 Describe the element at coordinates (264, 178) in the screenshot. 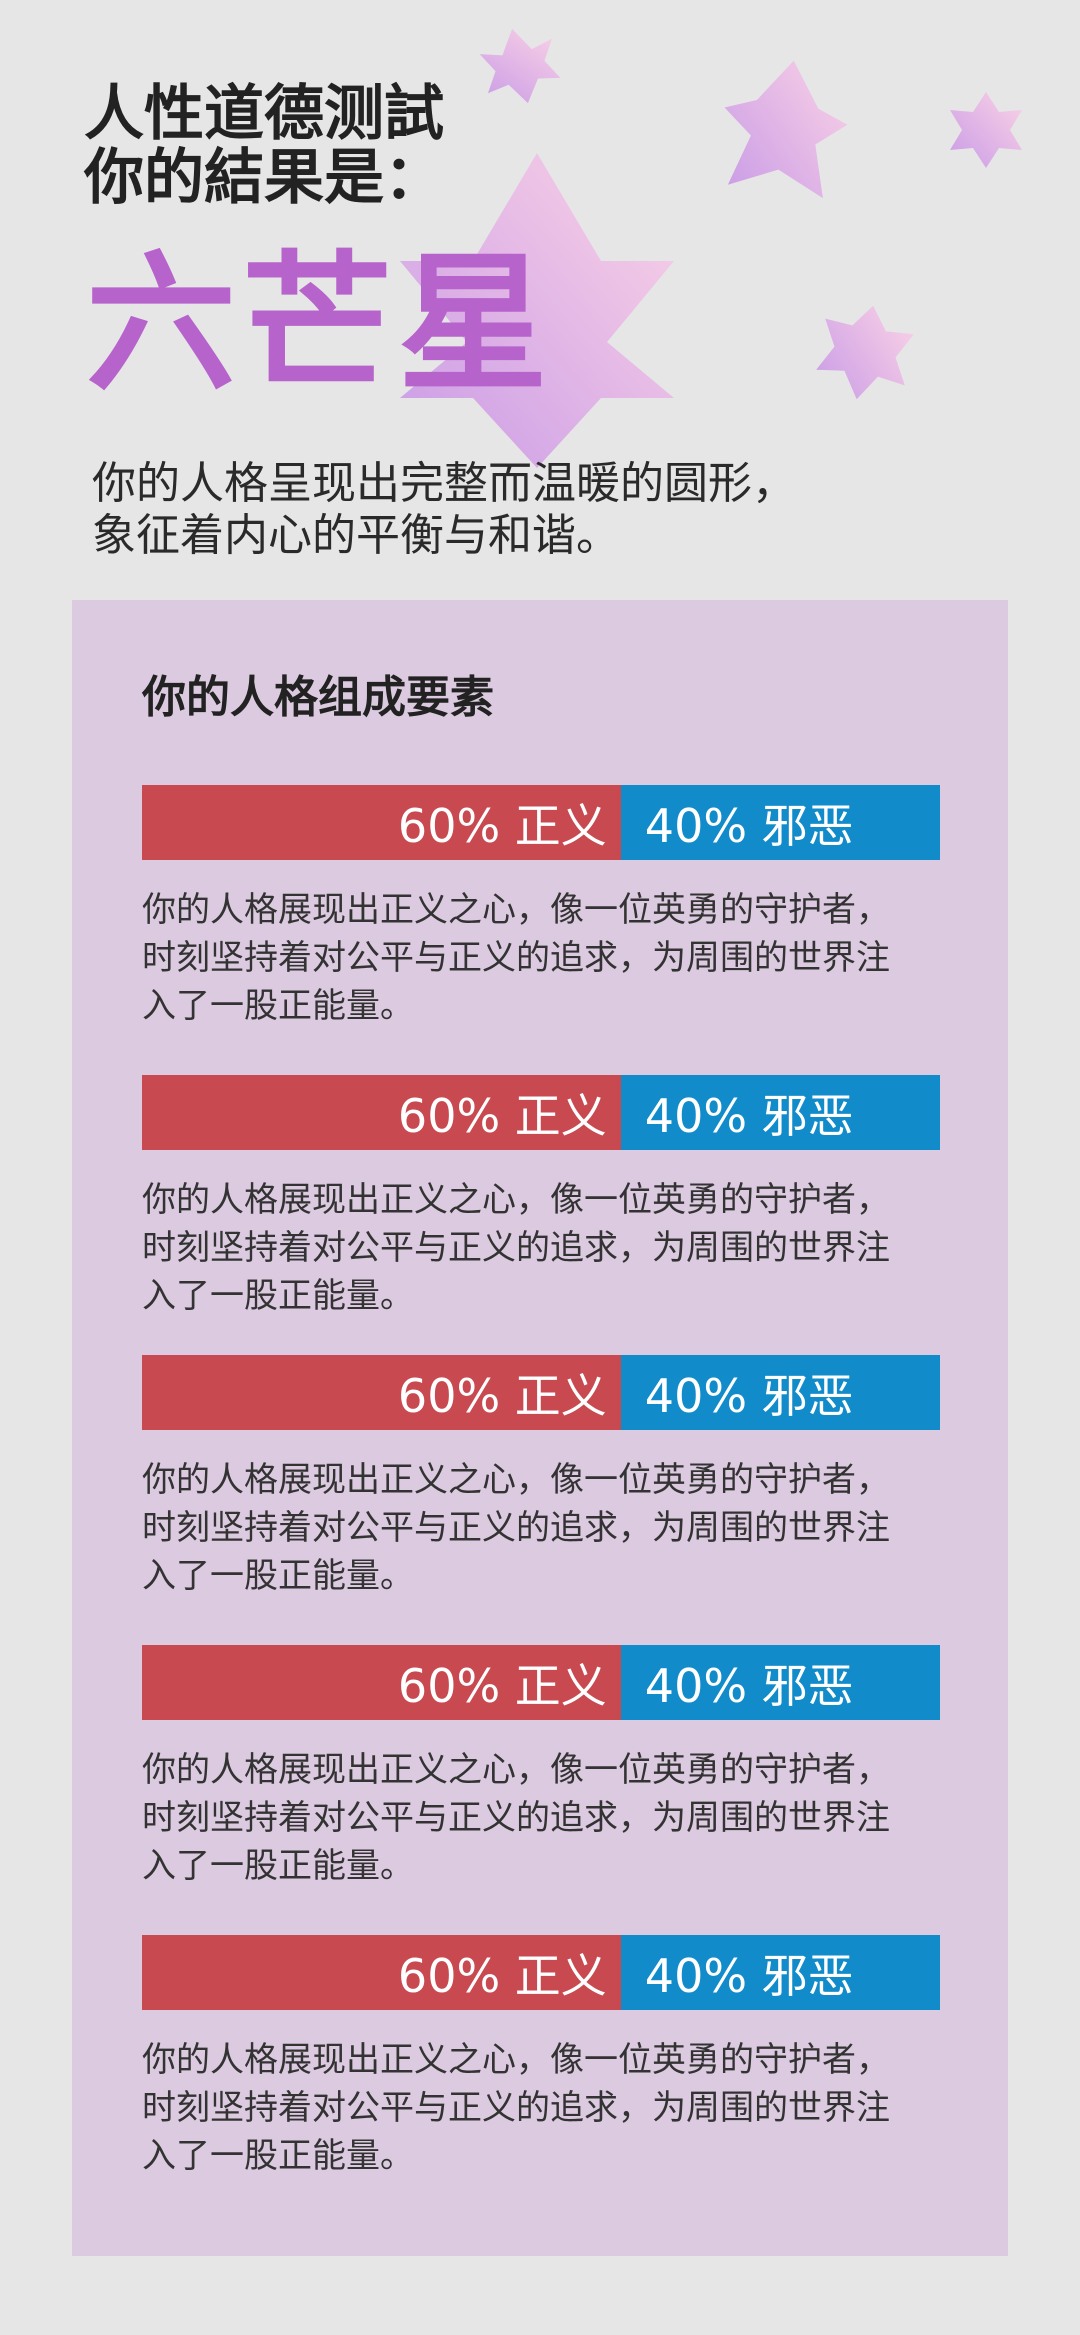

I see `header-title-line: 你的結果是：` at that location.